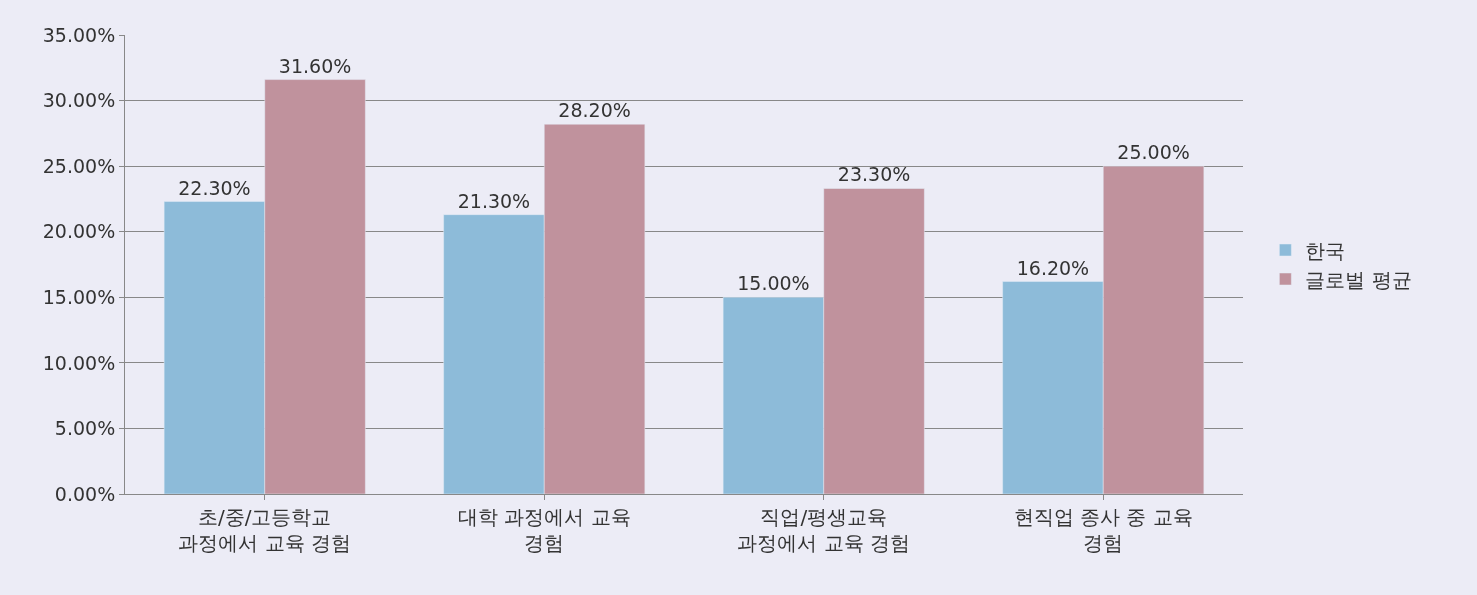 This screenshot has width=1477, height=595. What do you see at coordinates (824, 530) in the screenshot?
I see `x-tick-label: 직업/평생교육 과정에서 교육 경험` at bounding box center [824, 530].